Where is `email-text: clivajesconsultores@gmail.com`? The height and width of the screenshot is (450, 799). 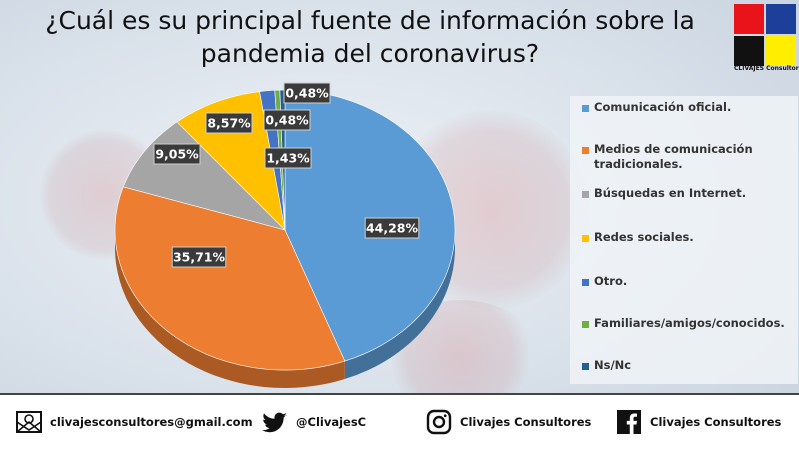 email-text: clivajesconsultores@gmail.com is located at coordinates (151, 422).